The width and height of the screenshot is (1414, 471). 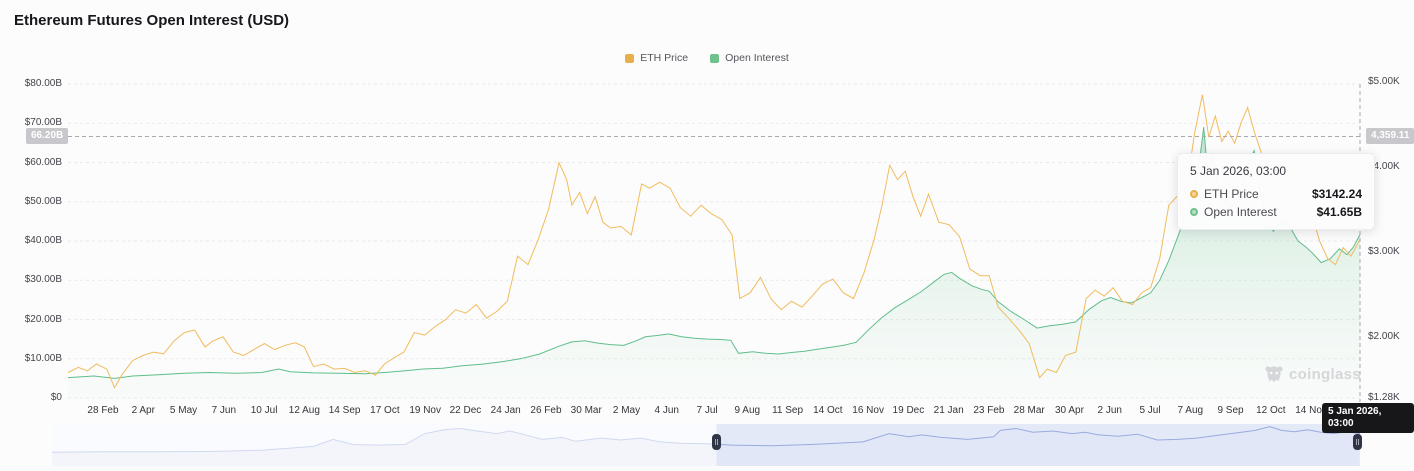 I want to click on x-axis-tick: 12 Aug, so click(x=304, y=410).